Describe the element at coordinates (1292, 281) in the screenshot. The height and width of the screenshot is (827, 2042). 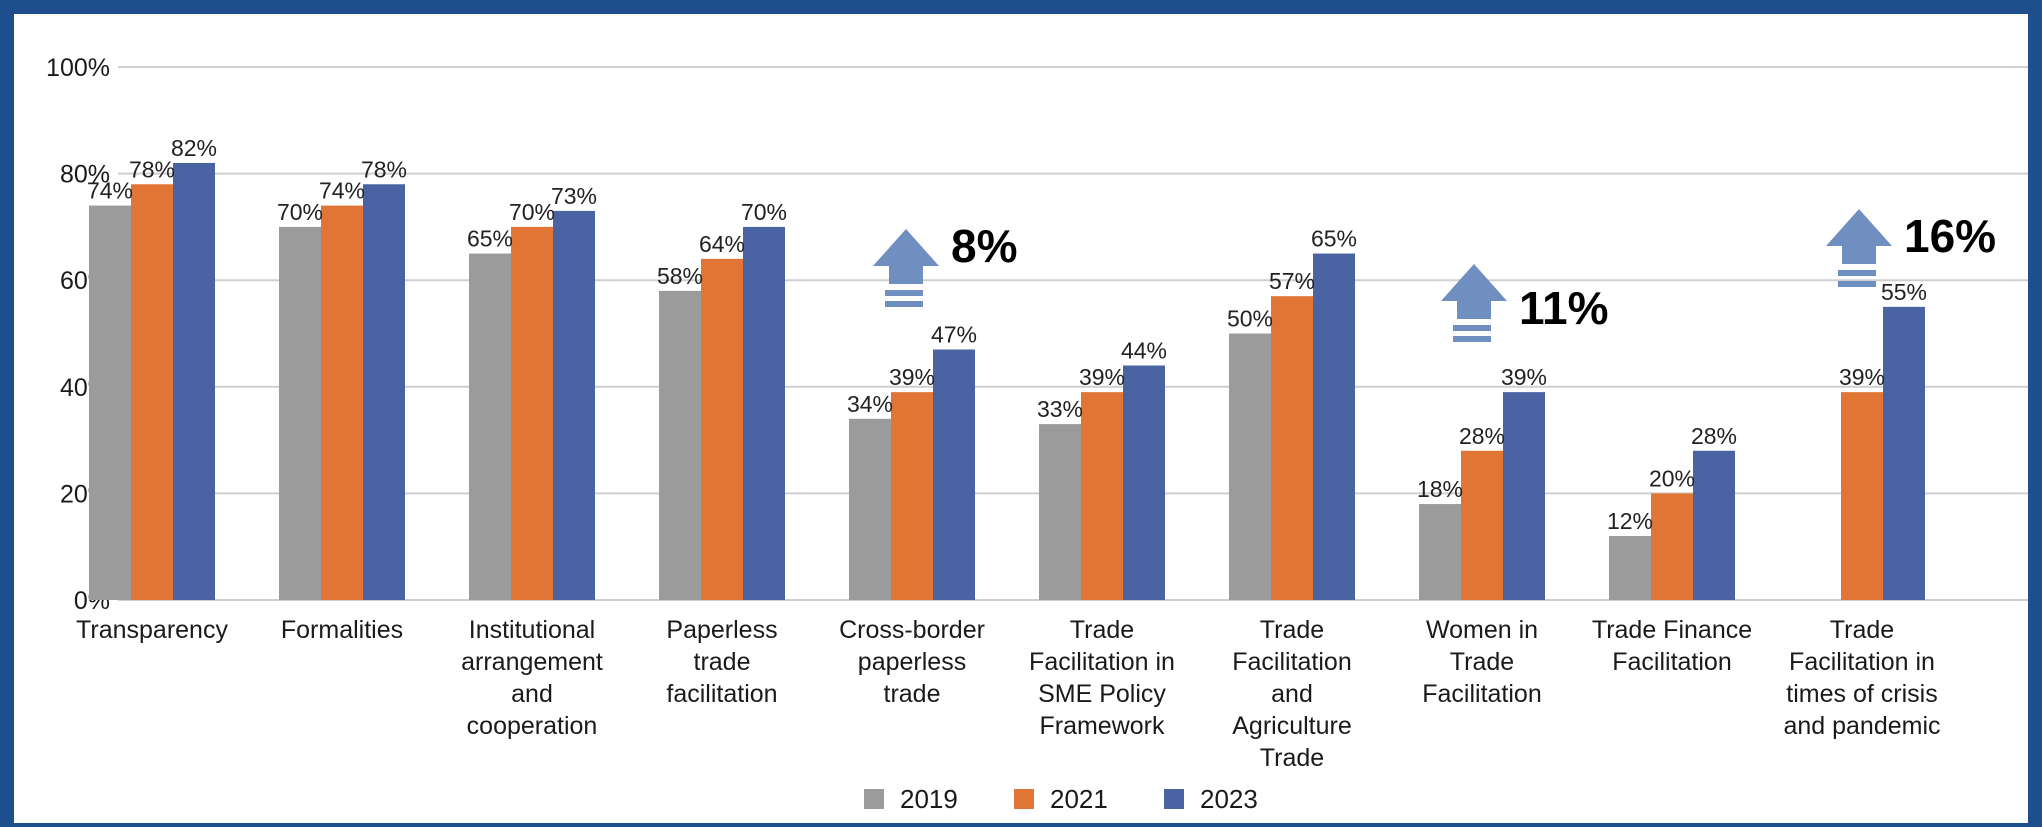
I see `data-label: 57%` at that location.